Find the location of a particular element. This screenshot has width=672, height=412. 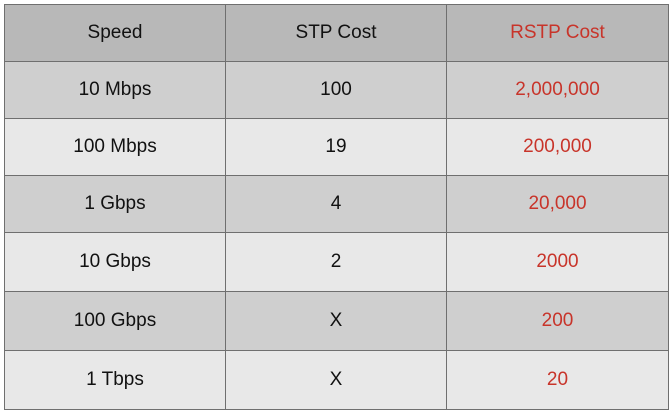

table-row: 10 Gbps 2 2000 is located at coordinates (336, 262).